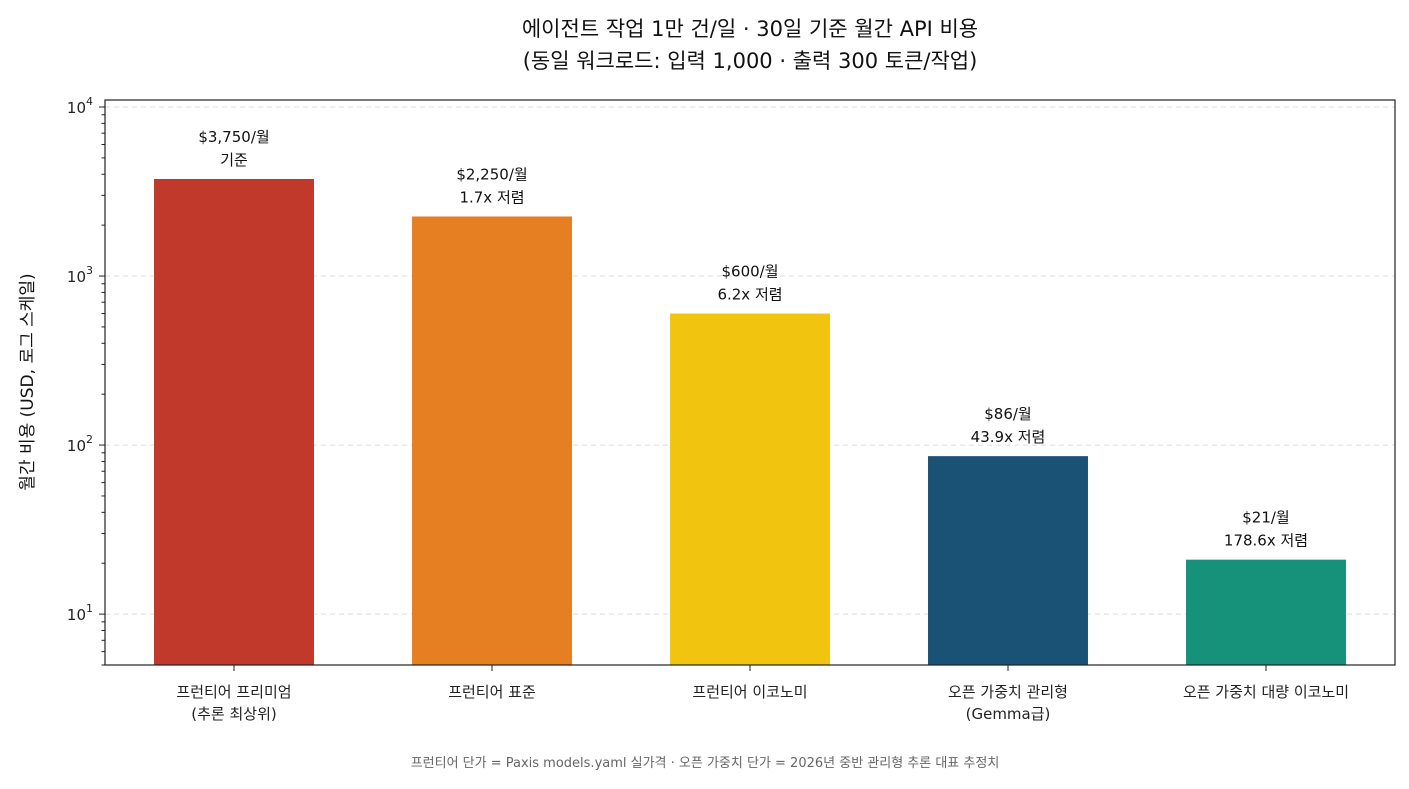 Image resolution: width=1409 pixels, height=789 pixels. I want to click on y-tick-label: 10¹, so click(80, 613).